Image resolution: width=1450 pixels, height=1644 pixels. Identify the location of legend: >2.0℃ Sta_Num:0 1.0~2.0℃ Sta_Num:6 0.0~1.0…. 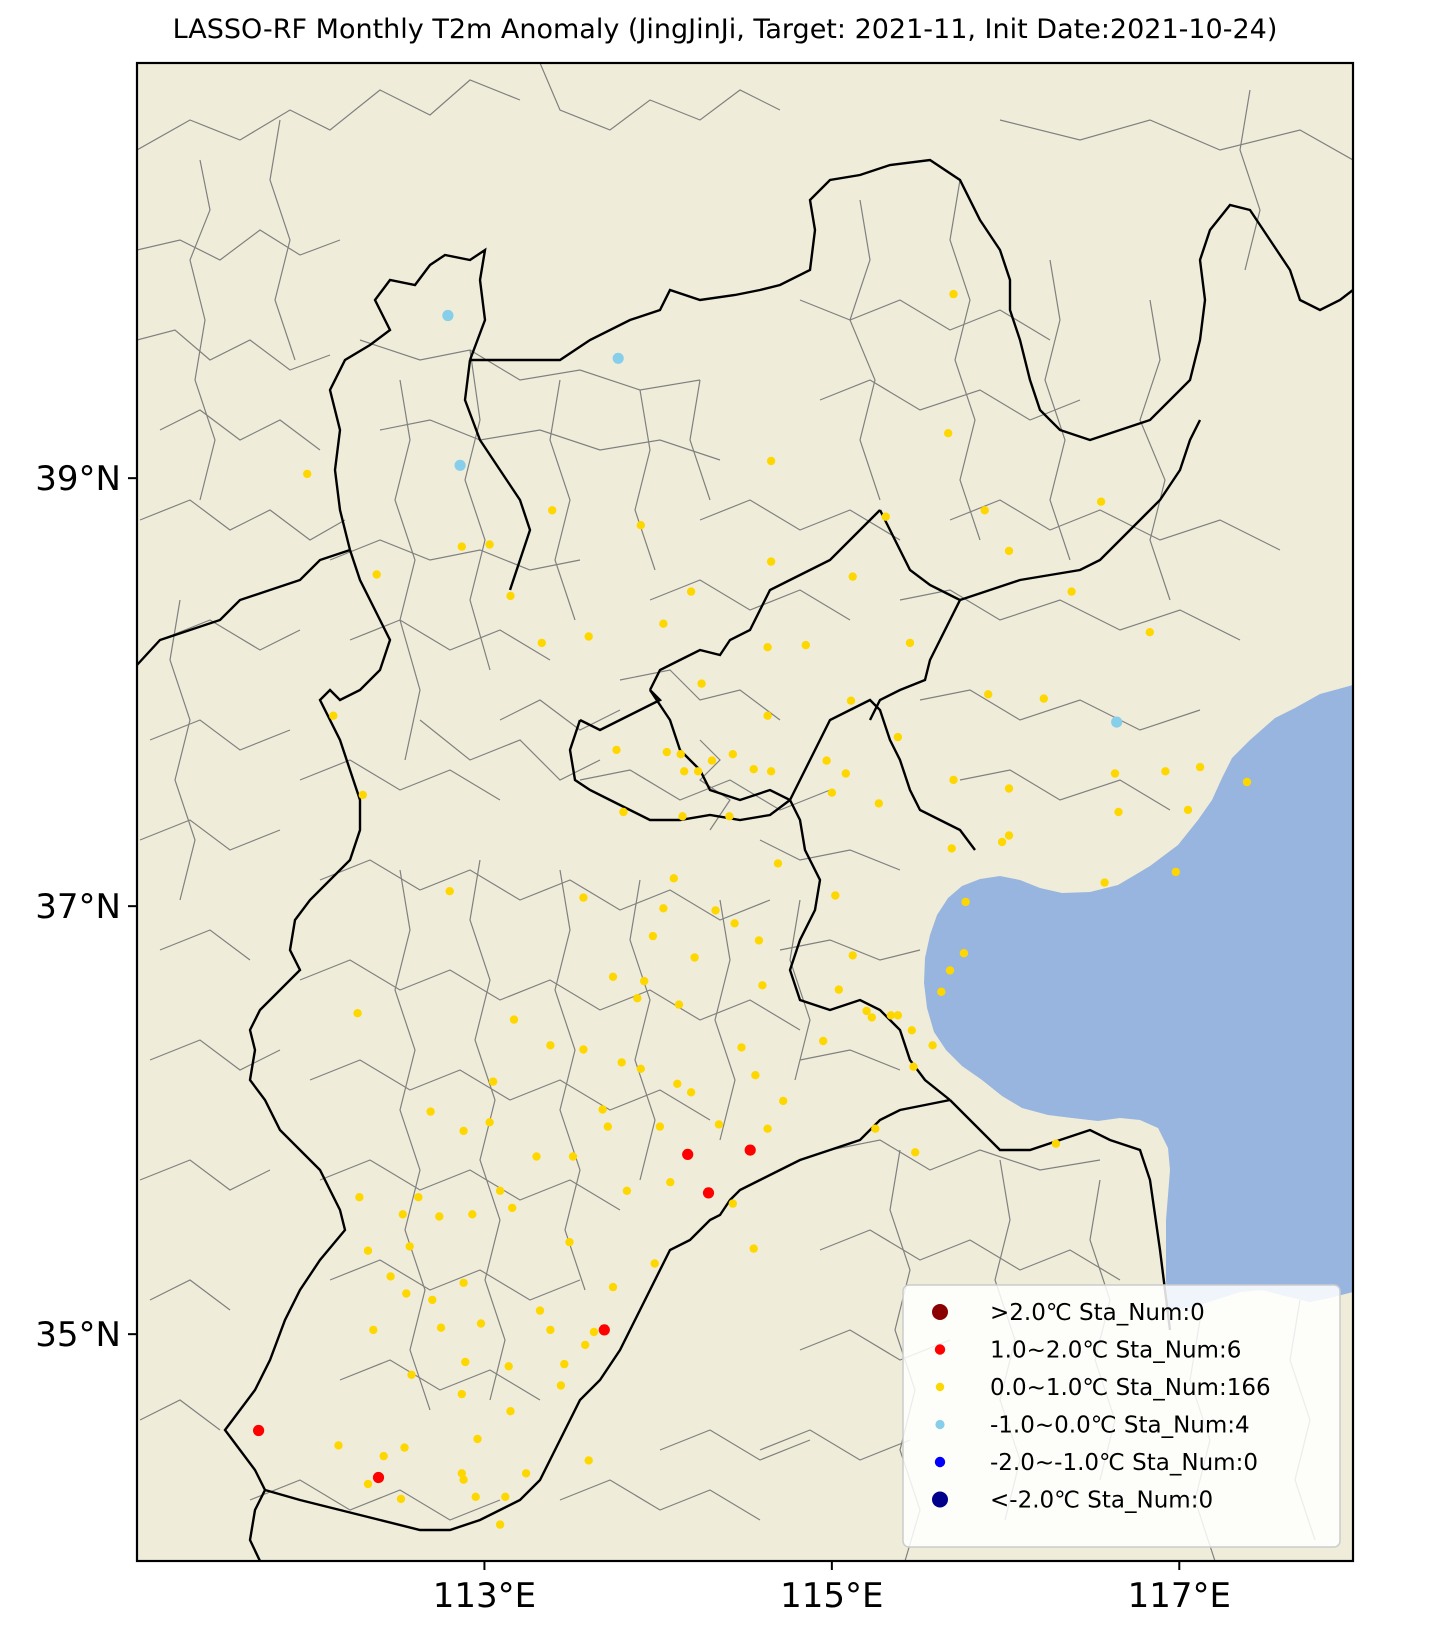
(1121, 1416).